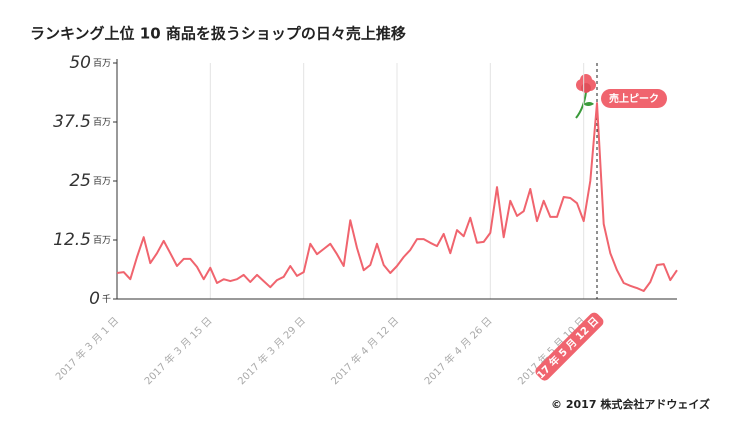 This screenshot has height=440, width=738. I want to click on x-tick-label: 2017 年 3 月 15 日, so click(177, 350).